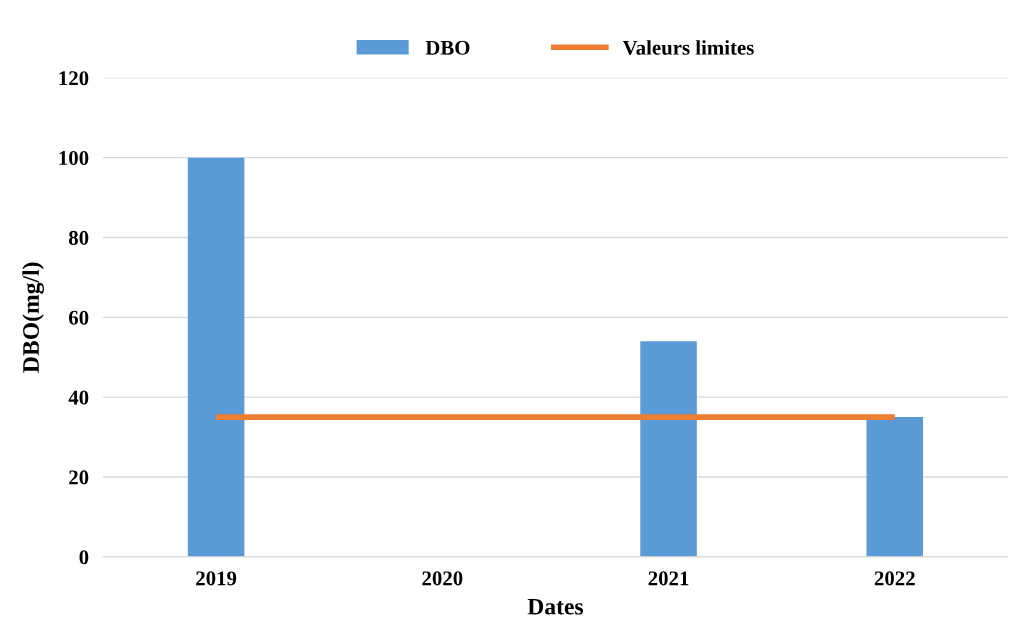 The width and height of the screenshot is (1033, 643). Describe the element at coordinates (894, 578) in the screenshot. I see `x-tick-label: 2022` at that location.